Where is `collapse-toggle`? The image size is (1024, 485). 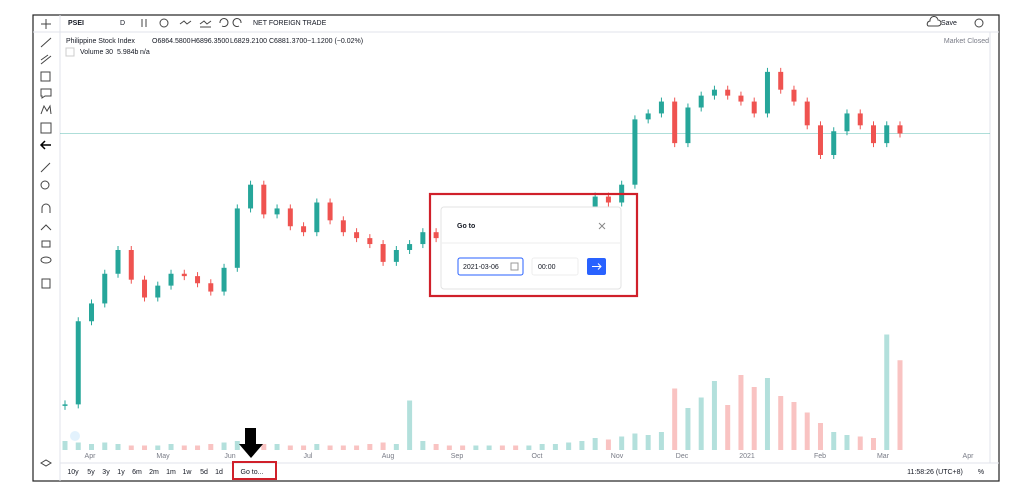 collapse-toggle is located at coordinates (70, 52).